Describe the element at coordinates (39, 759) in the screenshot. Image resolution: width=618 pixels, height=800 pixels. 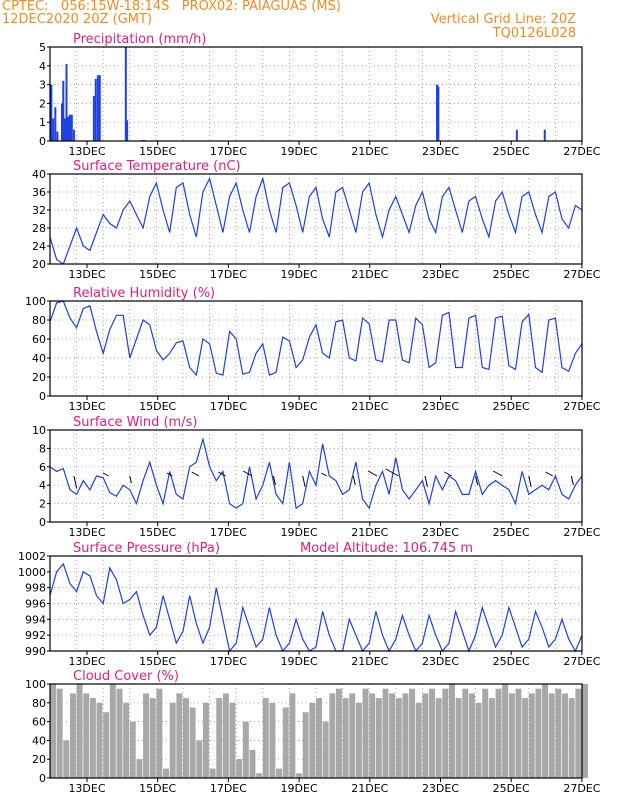
I see `y-tick-label: 20` at that location.